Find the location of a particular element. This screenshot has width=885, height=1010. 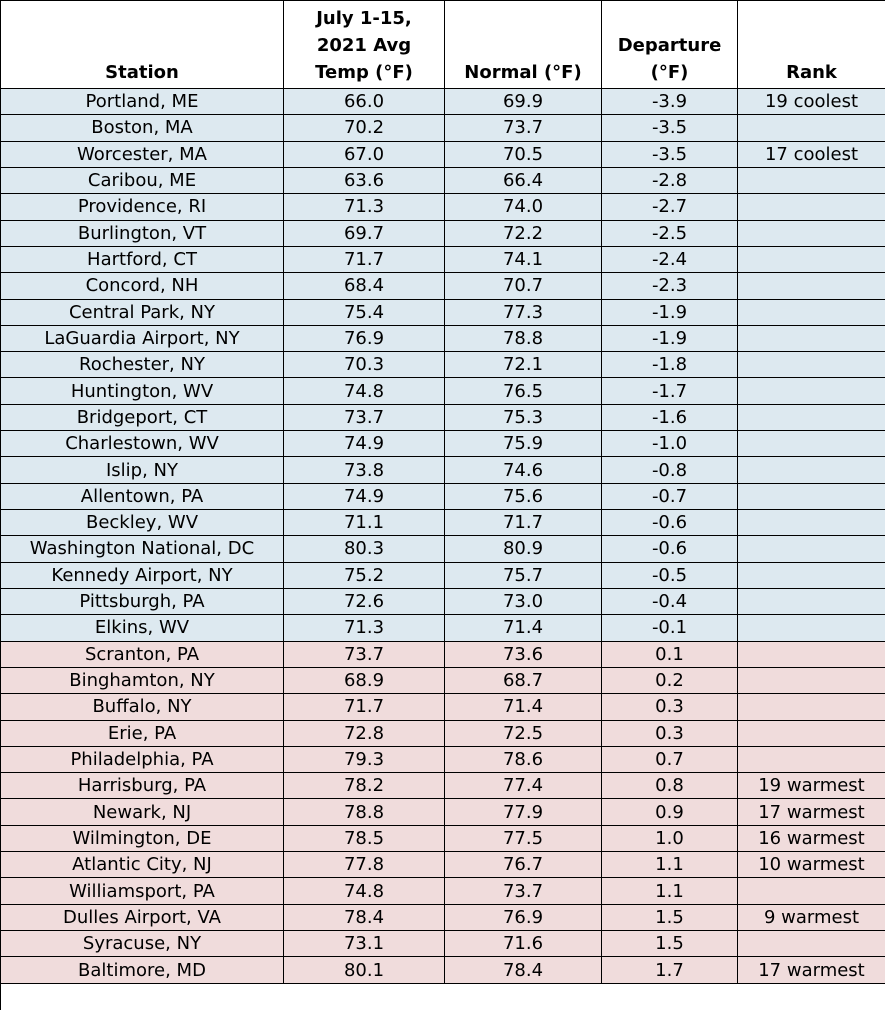

table-cell: Islip, NY is located at coordinates (142, 470).